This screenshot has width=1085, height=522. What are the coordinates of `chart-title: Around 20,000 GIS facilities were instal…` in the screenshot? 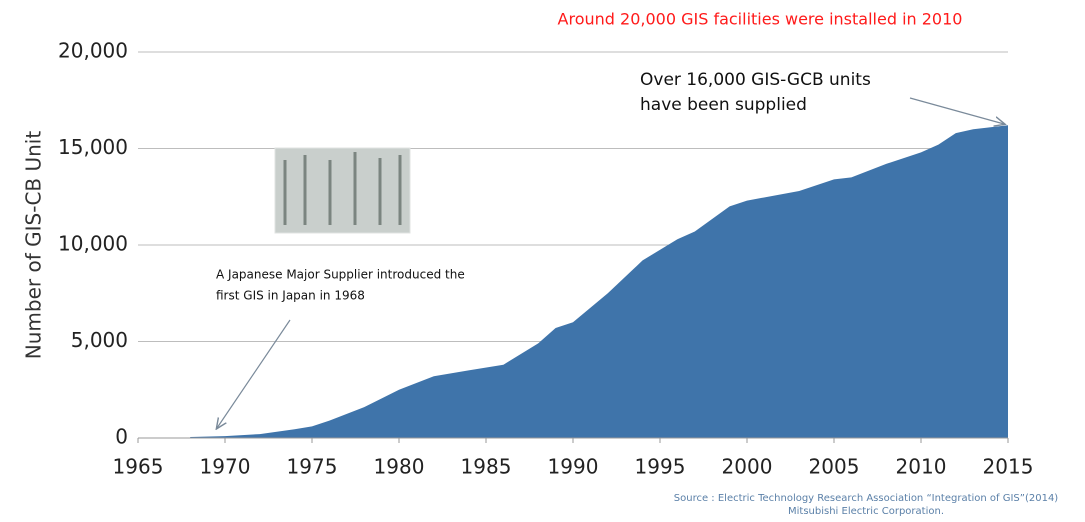 It's located at (760, 19).